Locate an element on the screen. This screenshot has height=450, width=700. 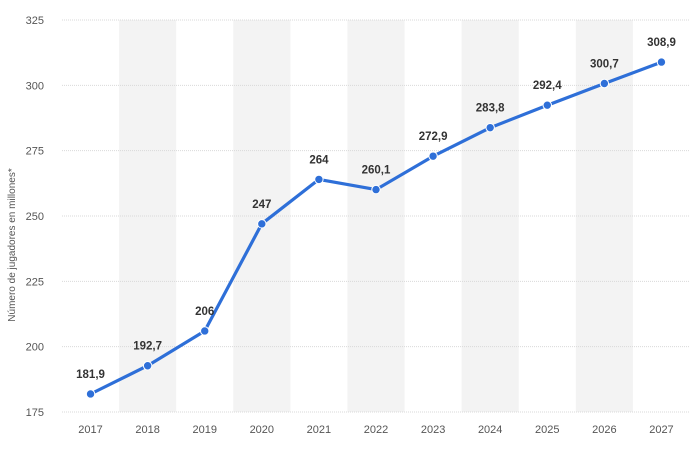
column-band-2020 is located at coordinates (262, 216).